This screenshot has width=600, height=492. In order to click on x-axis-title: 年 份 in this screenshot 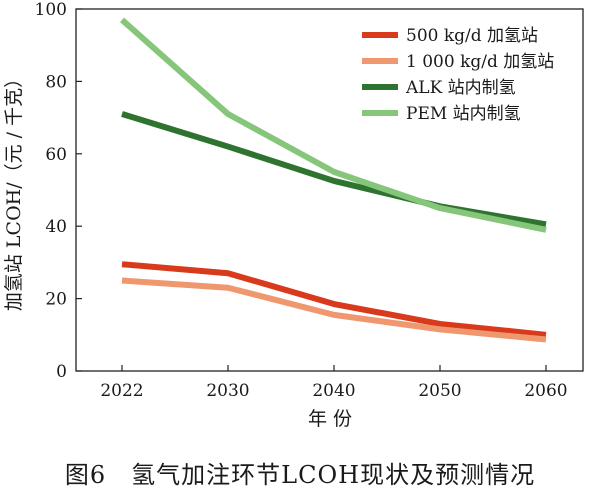, I will do `click(330, 419)`.